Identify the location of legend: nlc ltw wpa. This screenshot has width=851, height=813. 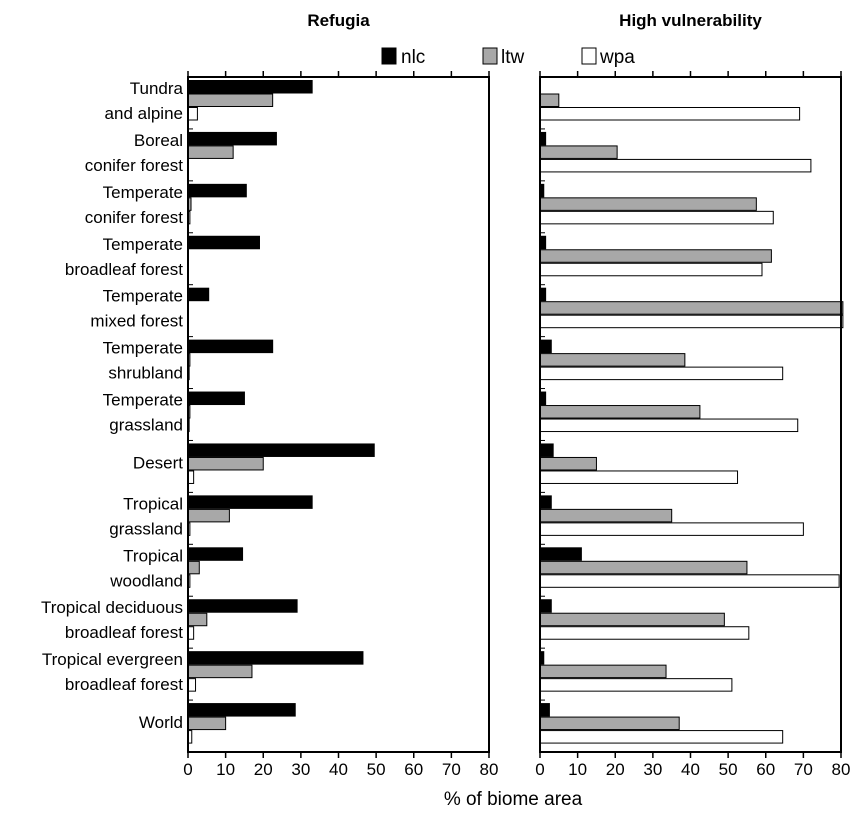
(508, 57).